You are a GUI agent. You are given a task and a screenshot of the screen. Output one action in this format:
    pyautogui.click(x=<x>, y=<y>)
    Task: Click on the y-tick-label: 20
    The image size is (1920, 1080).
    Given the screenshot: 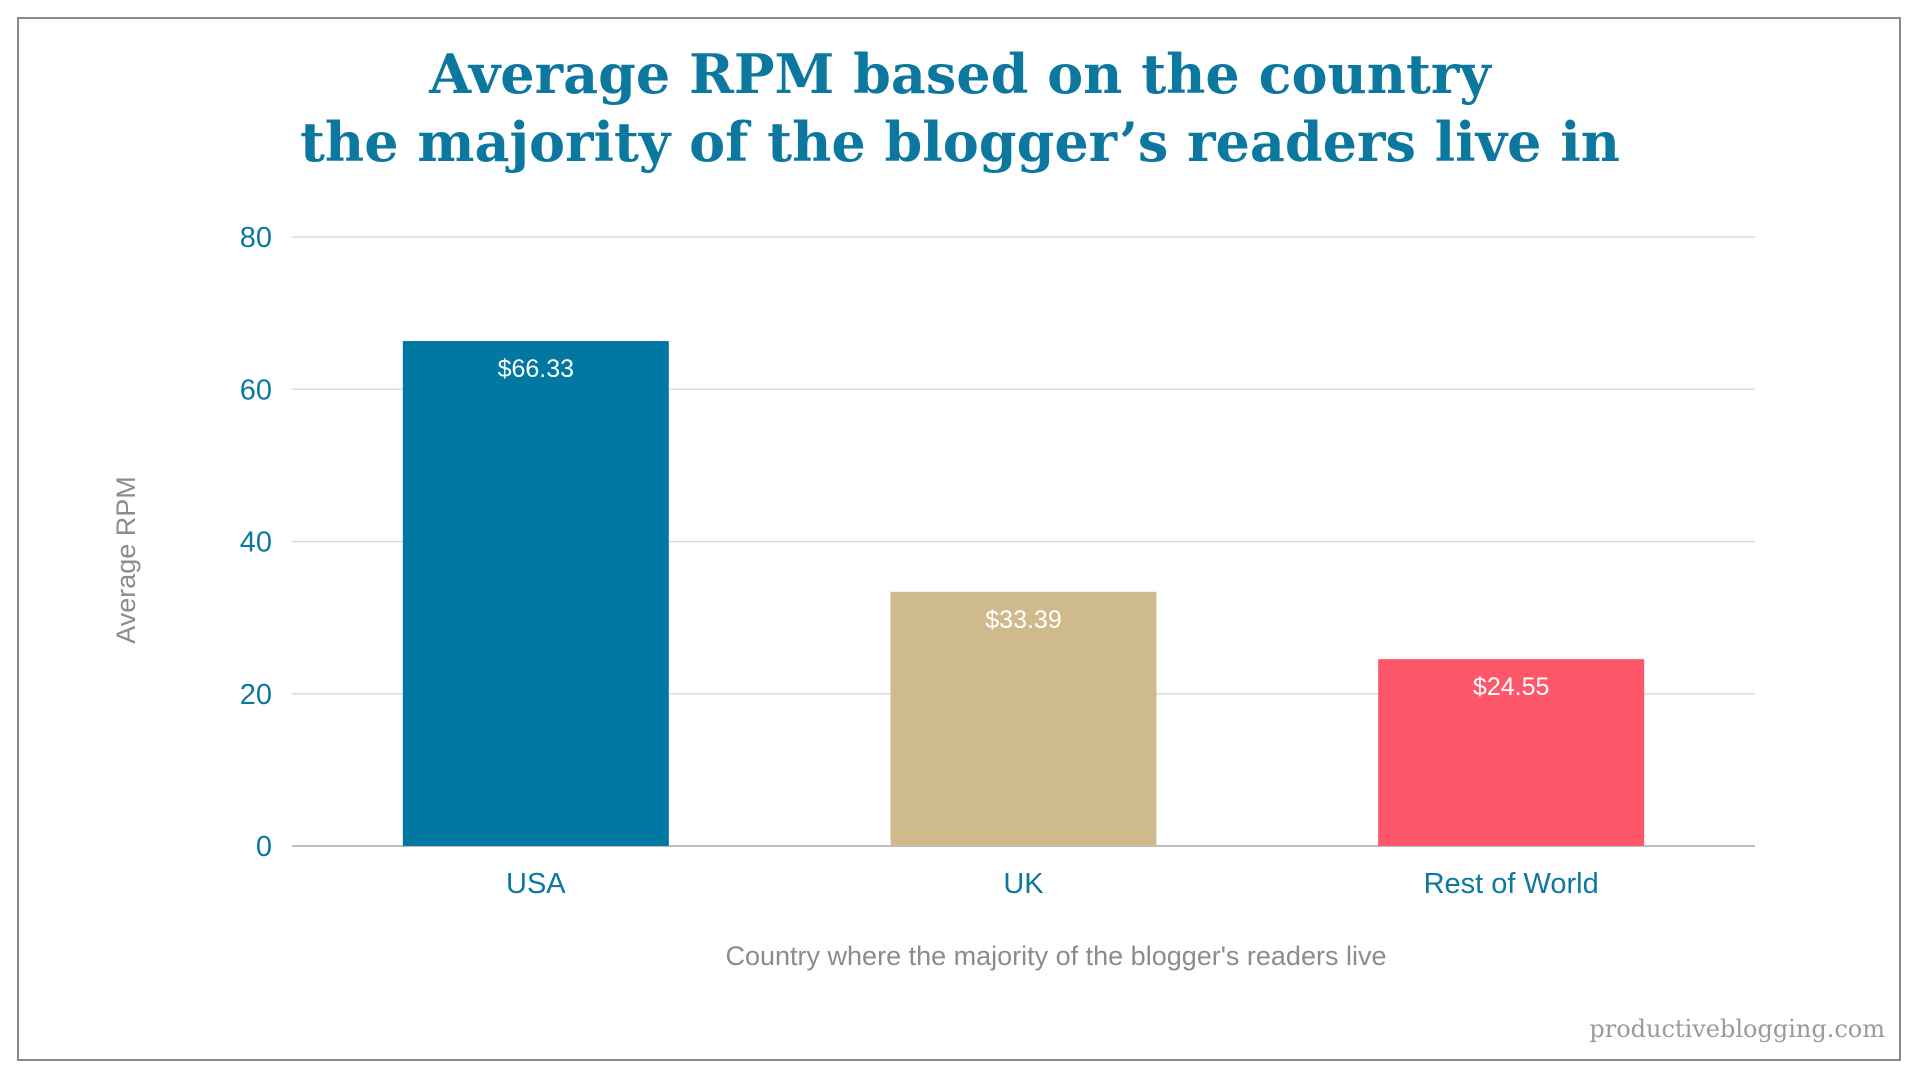 What is the action you would take?
    pyautogui.click(x=256, y=695)
    